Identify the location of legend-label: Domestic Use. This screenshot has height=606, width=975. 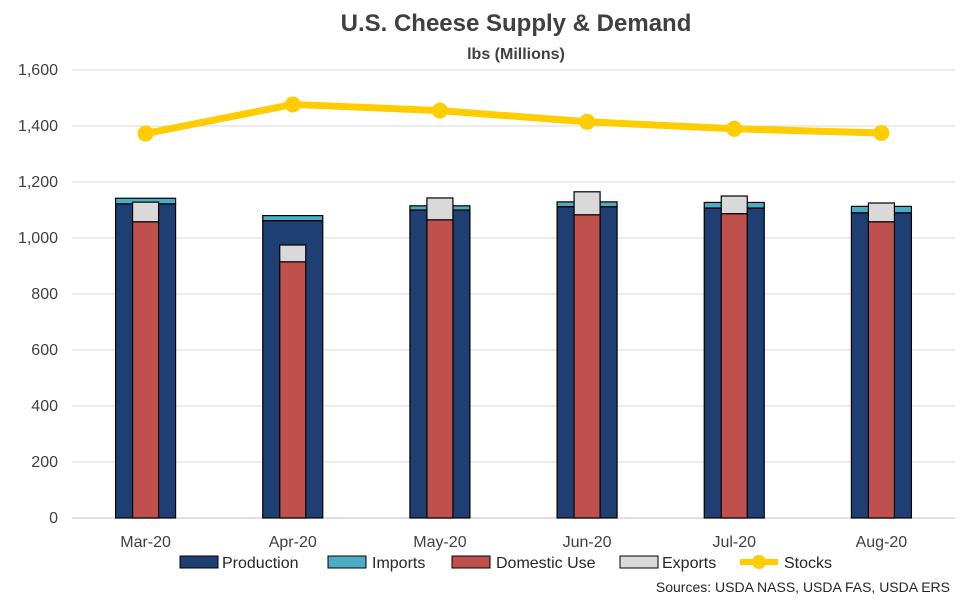
(546, 563).